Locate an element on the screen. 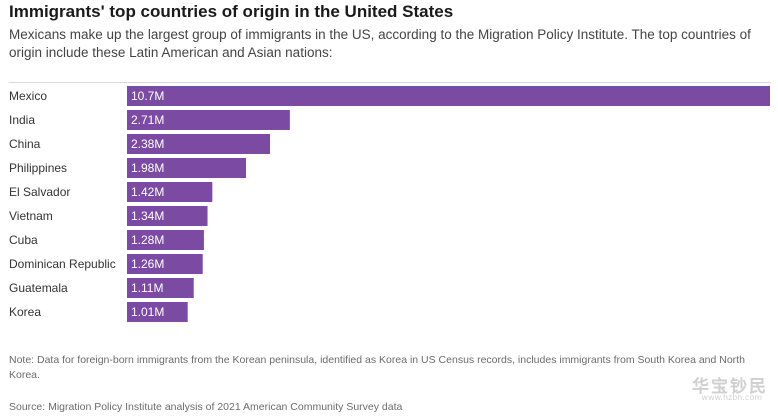 The image size is (778, 418). bar-value-label: 2.71M is located at coordinates (147, 120).